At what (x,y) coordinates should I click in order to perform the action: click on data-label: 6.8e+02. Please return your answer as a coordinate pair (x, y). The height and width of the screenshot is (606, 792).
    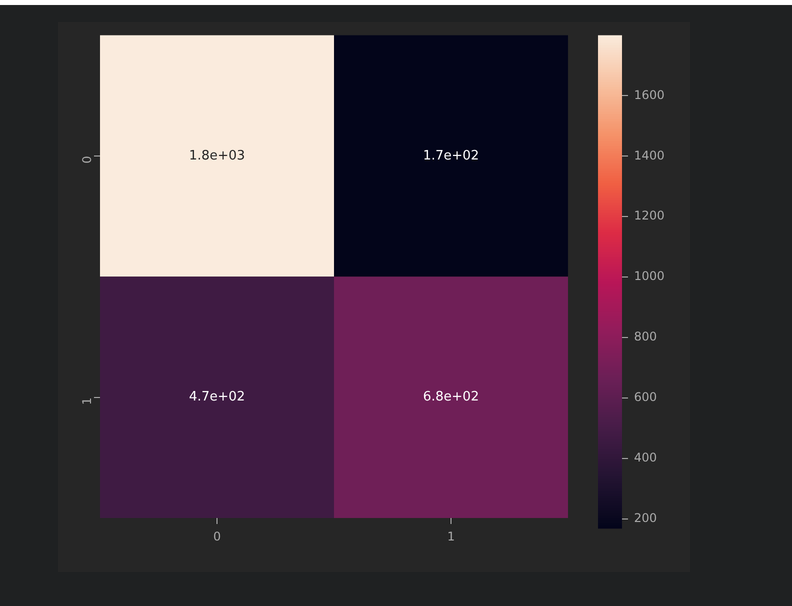
    Looking at the image, I should click on (451, 397).